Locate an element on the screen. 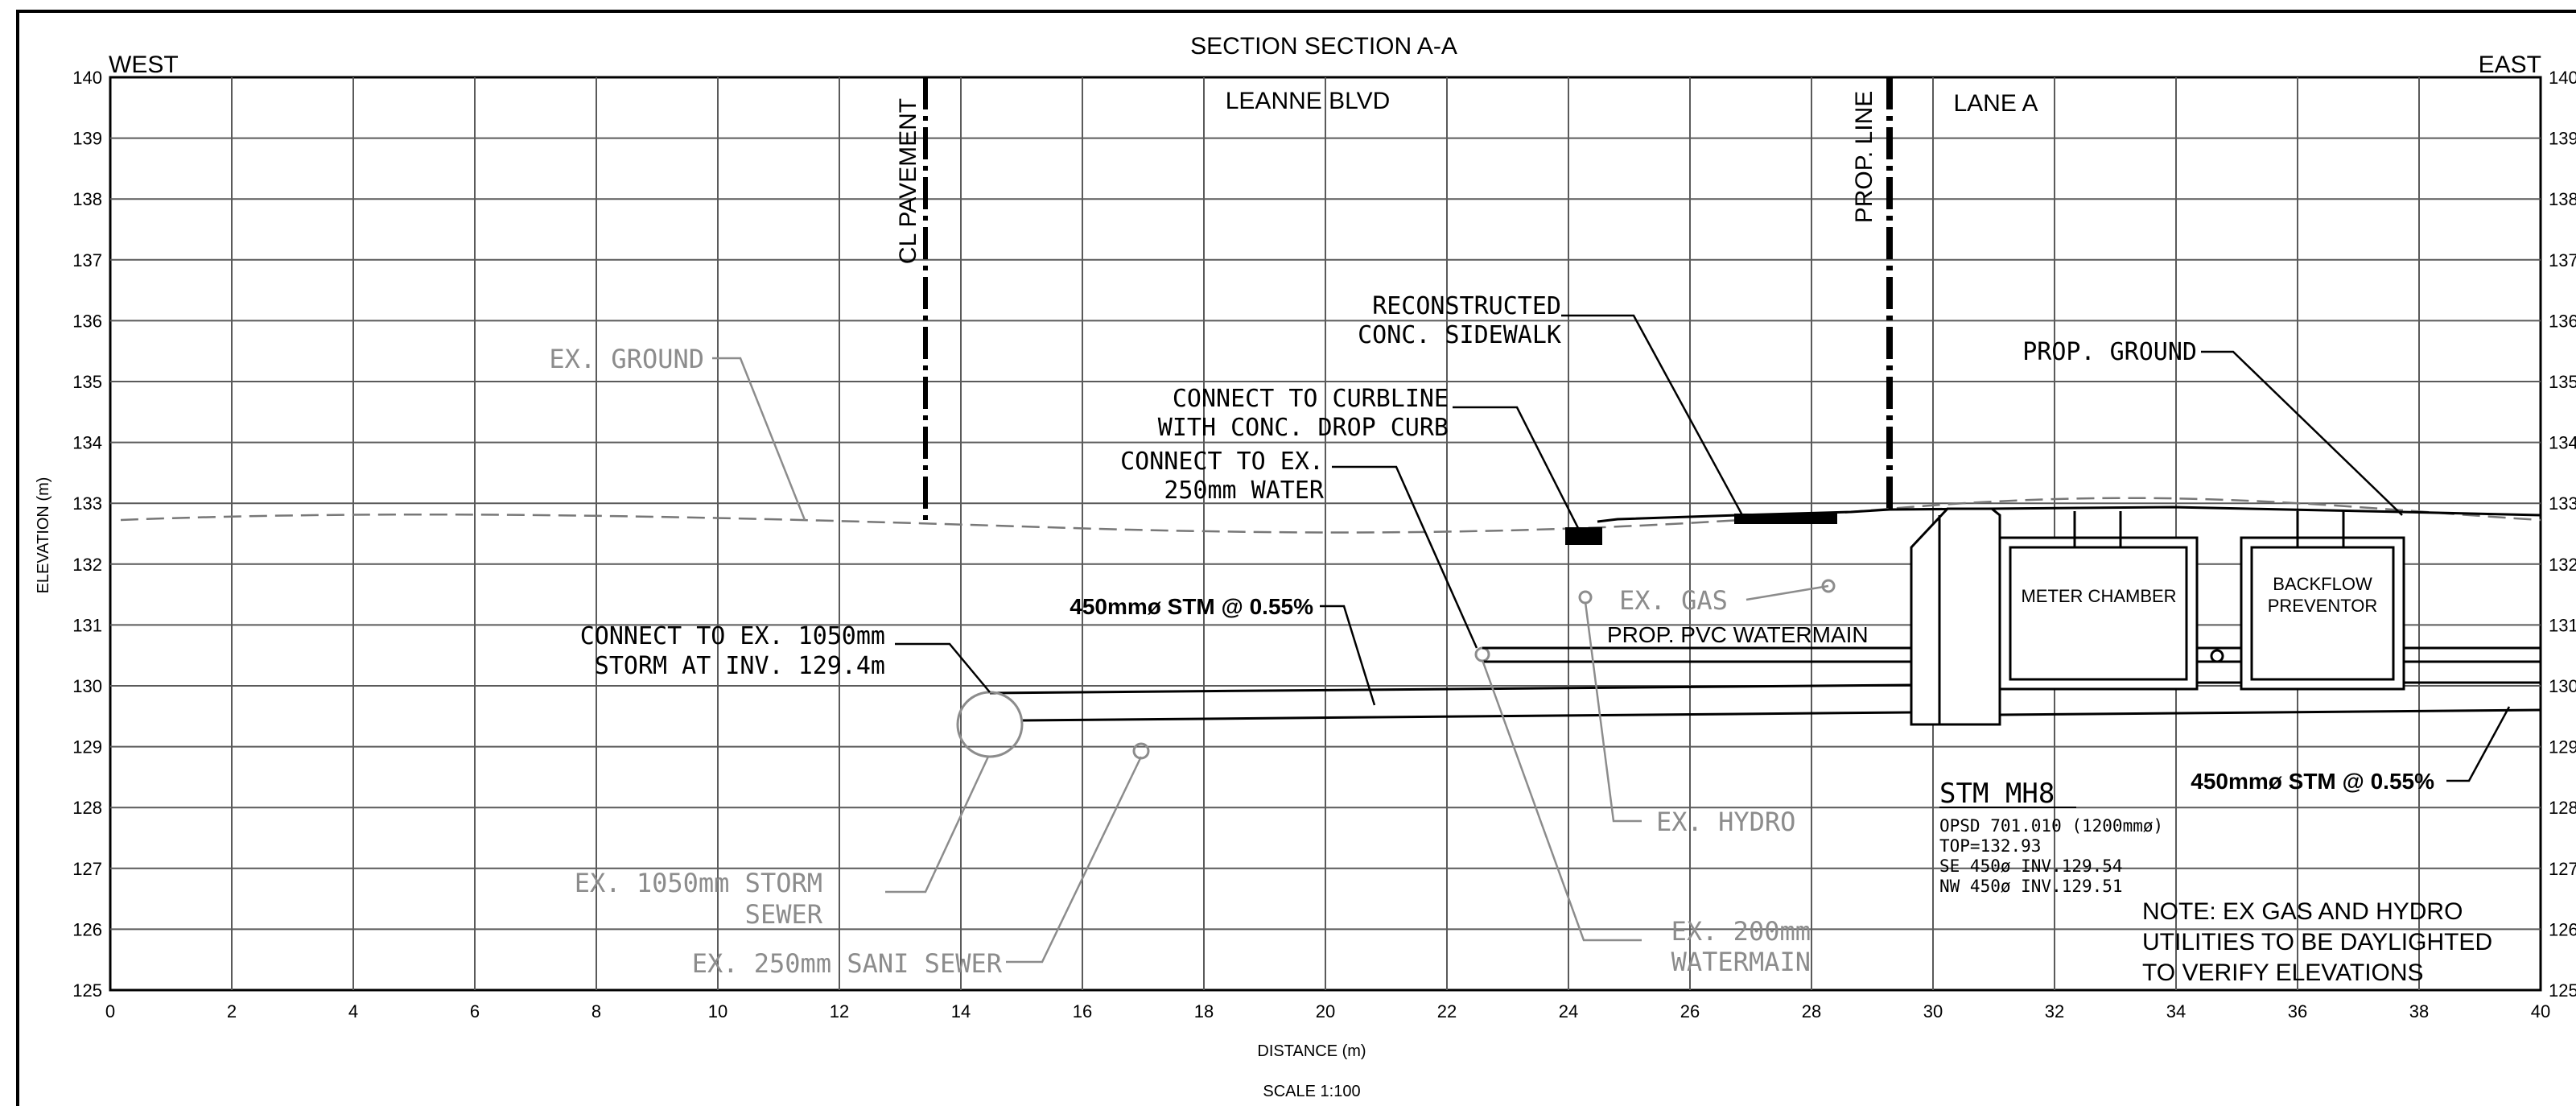 The image size is (2576, 1106). leader-prop-ground is located at coordinates (2302, 433).